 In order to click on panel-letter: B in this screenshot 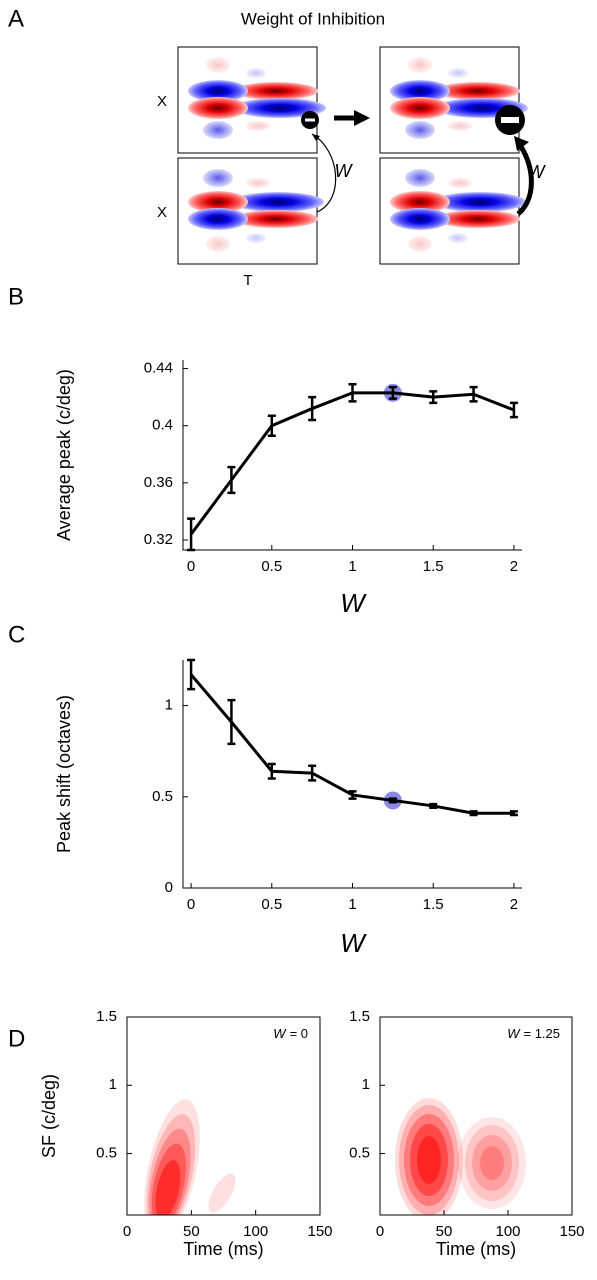, I will do `click(16, 296)`.